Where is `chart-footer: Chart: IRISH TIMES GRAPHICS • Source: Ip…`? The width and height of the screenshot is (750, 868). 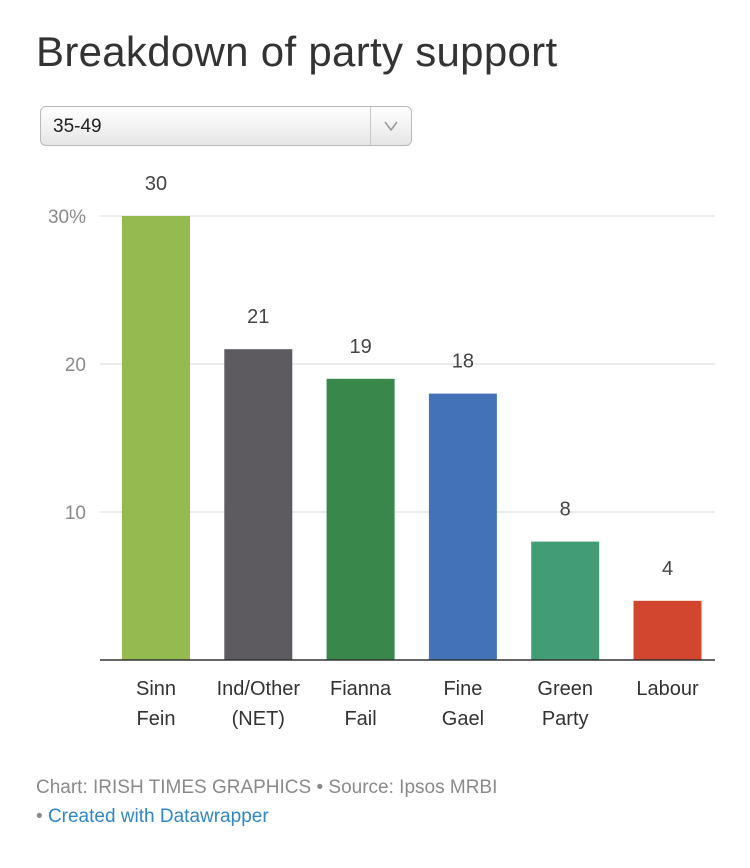
chart-footer: Chart: IRISH TIMES GRAPHICS • Source: Ip… is located at coordinates (266, 802).